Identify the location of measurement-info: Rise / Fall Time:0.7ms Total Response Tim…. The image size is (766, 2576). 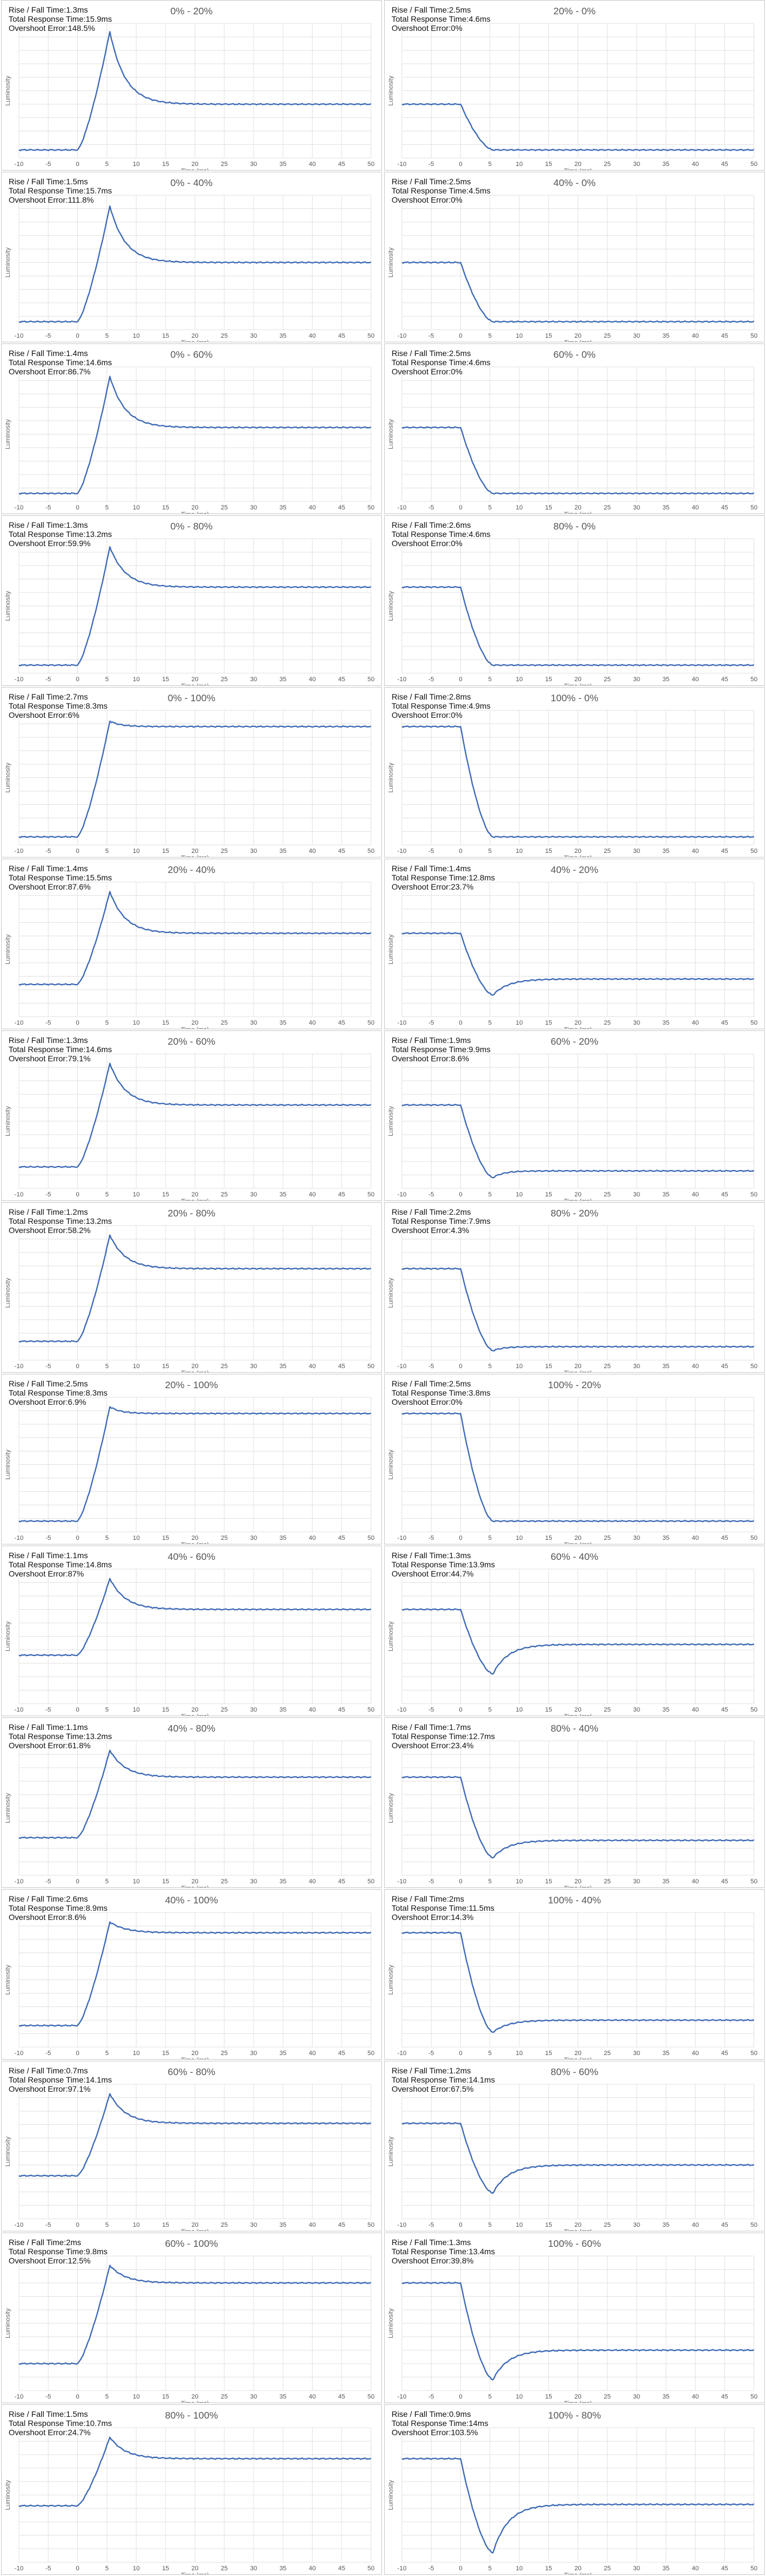
(60, 2079).